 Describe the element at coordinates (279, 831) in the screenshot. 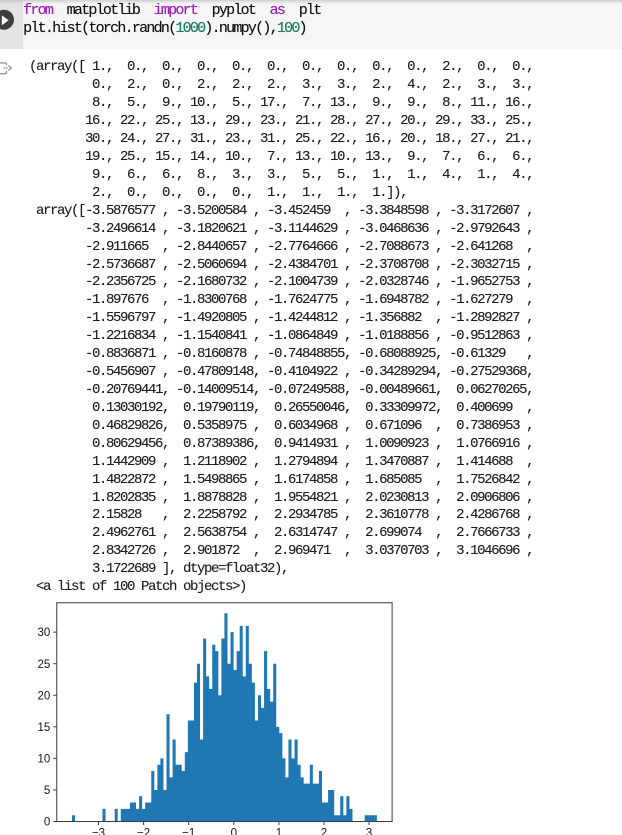

I see `svg-text: 1` at that location.